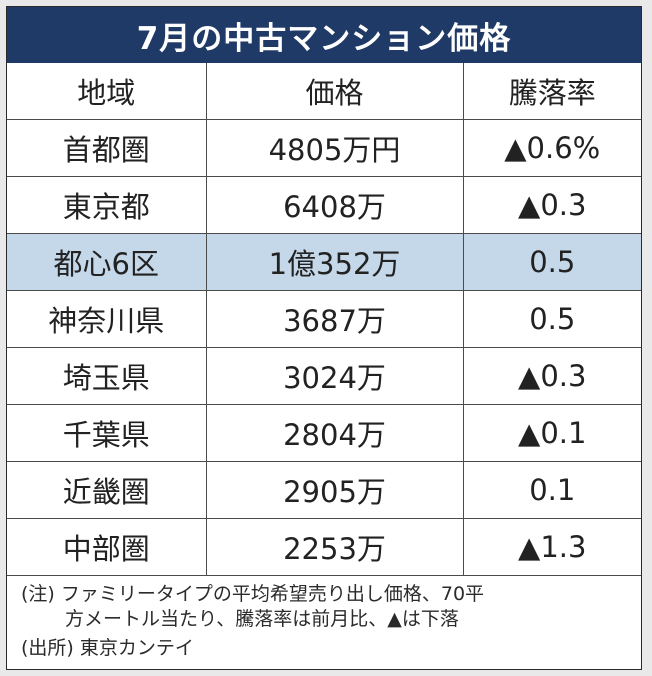 Image resolution: width=652 pixels, height=676 pixels. Describe the element at coordinates (107, 148) in the screenshot. I see `cell-region: 首都圏` at that location.